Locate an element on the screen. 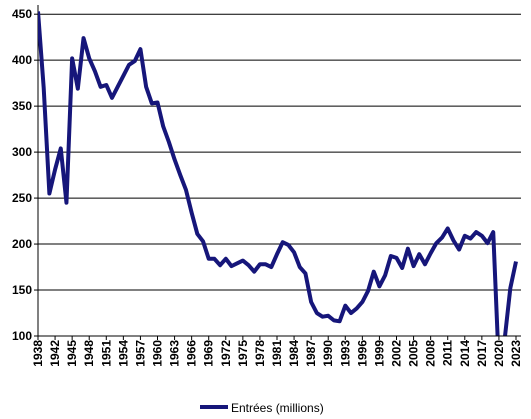 This screenshot has height=419, width=531. x-tick-label: 1954 is located at coordinates (123, 353).